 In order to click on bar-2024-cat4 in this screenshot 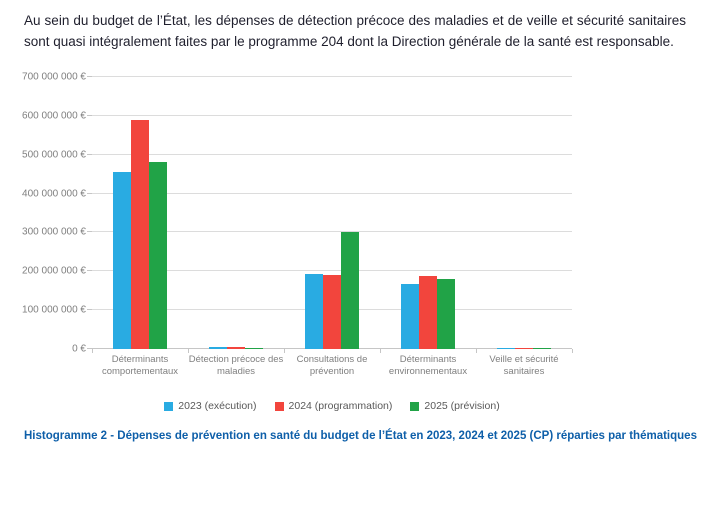, I will do `click(428, 312)`.